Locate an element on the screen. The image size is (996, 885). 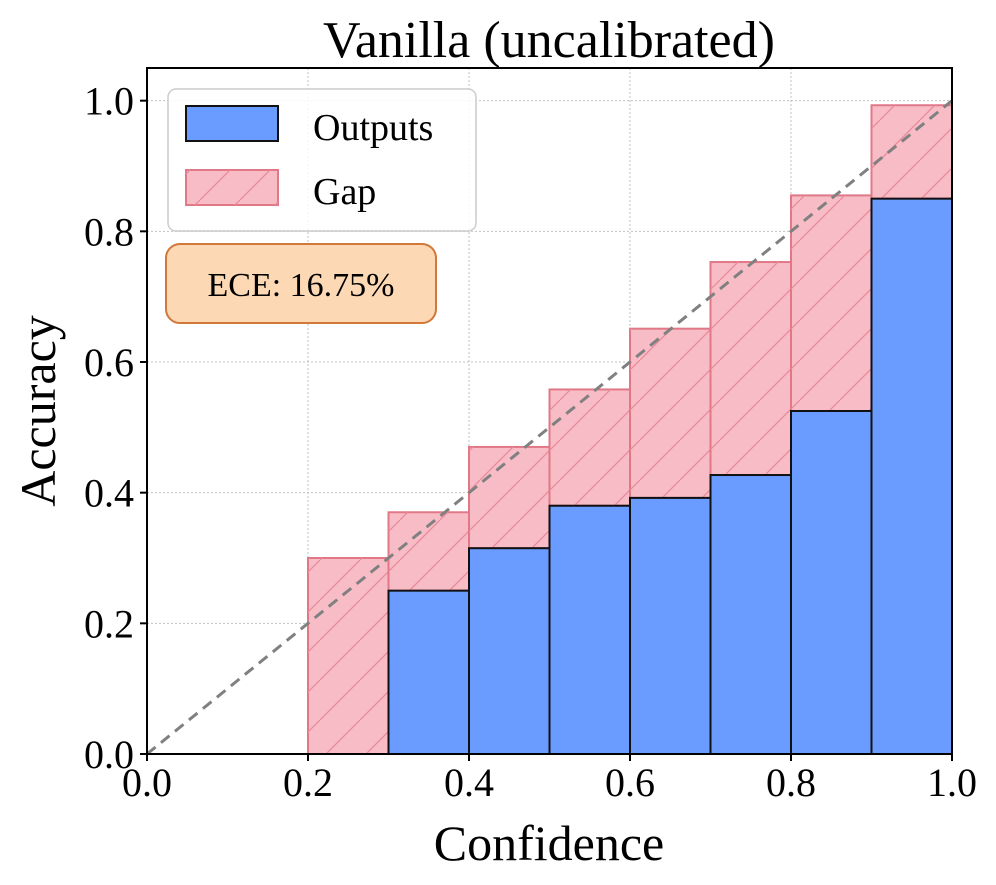
x-tick-label: 1.0 is located at coordinates (952, 782).